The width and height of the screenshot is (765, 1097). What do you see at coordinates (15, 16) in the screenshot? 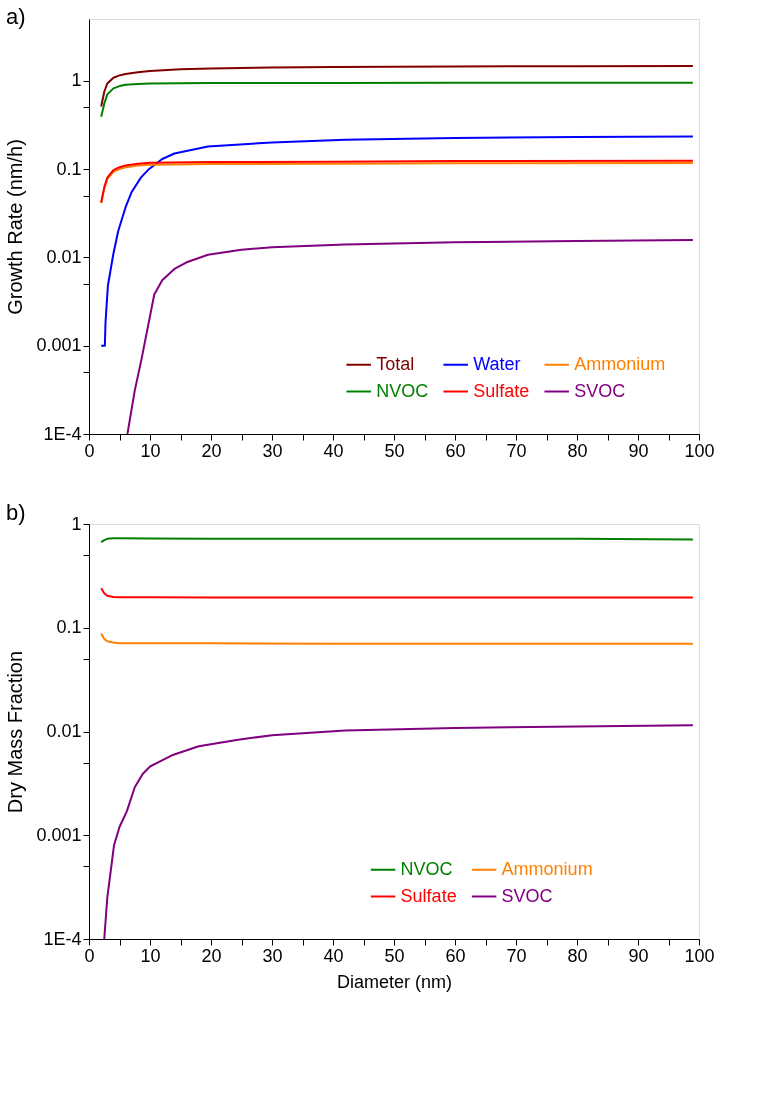
I see `chart-title: a)` at bounding box center [15, 16].